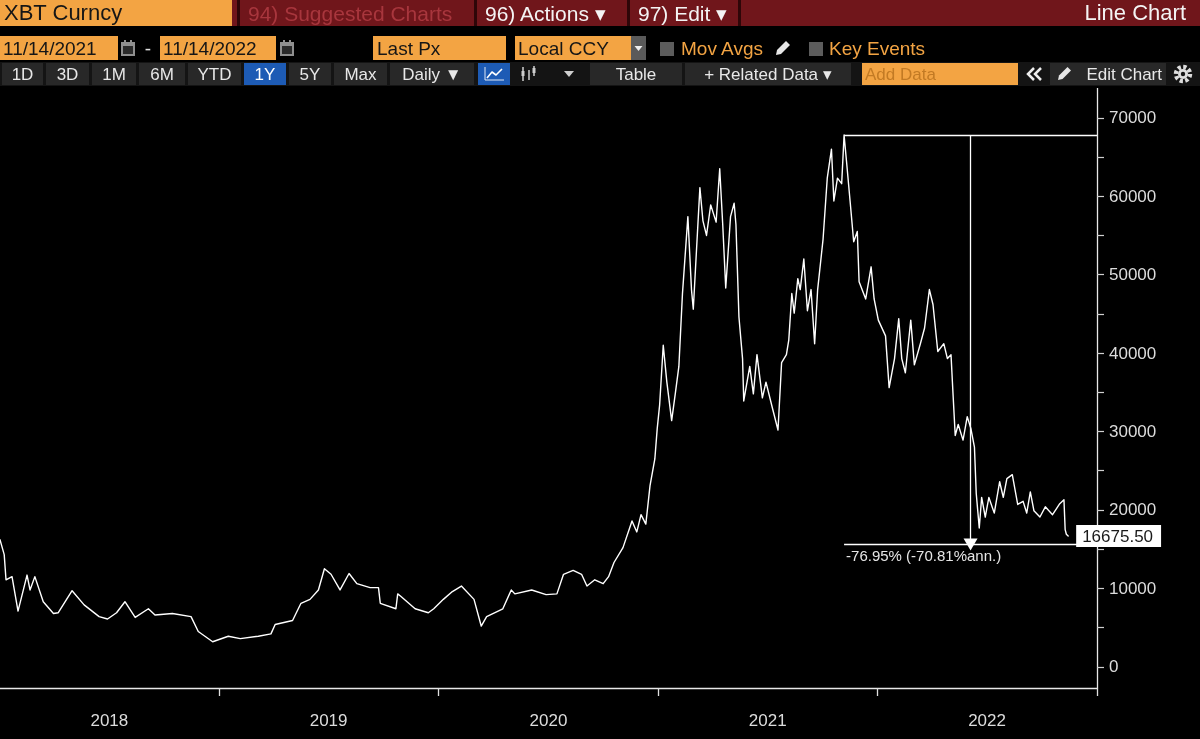 This screenshot has height=739, width=1200. Describe the element at coordinates (767, 720) in the screenshot. I see `x-tick-label: 2021` at that location.